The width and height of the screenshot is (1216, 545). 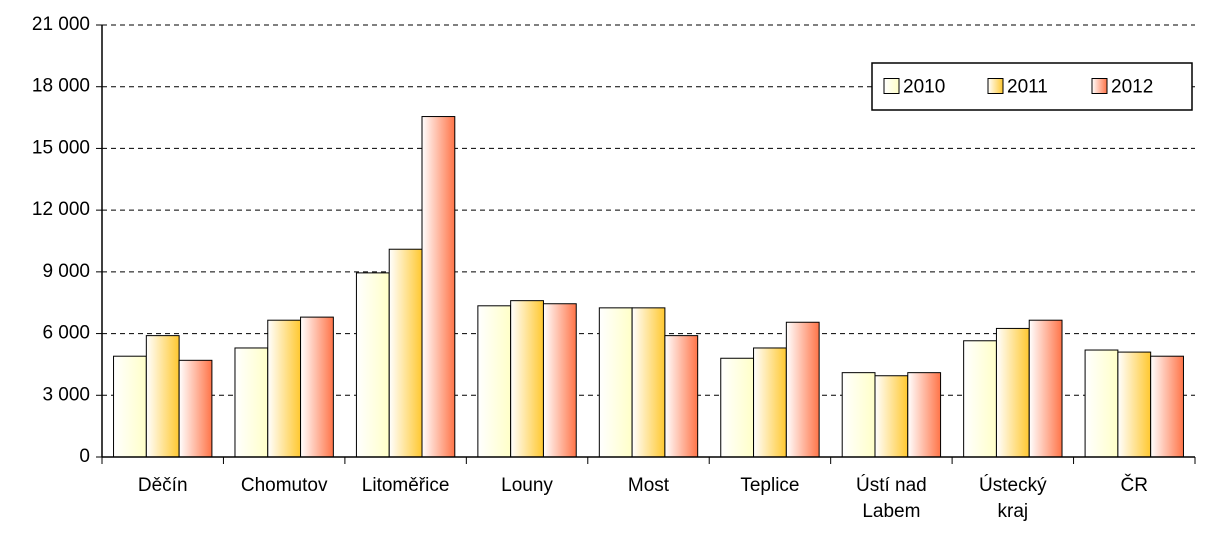 I want to click on legend-label: 2011, so click(x=1027, y=87).